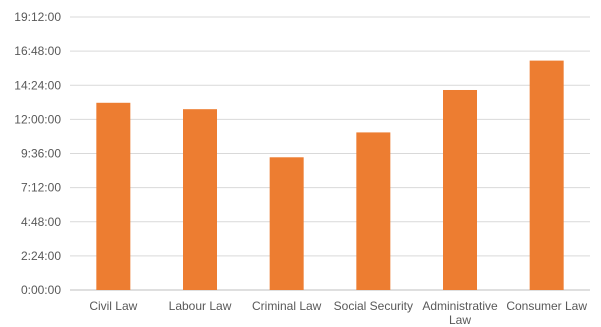  I want to click on y-tick-label: 12:00:00, so click(37, 119).